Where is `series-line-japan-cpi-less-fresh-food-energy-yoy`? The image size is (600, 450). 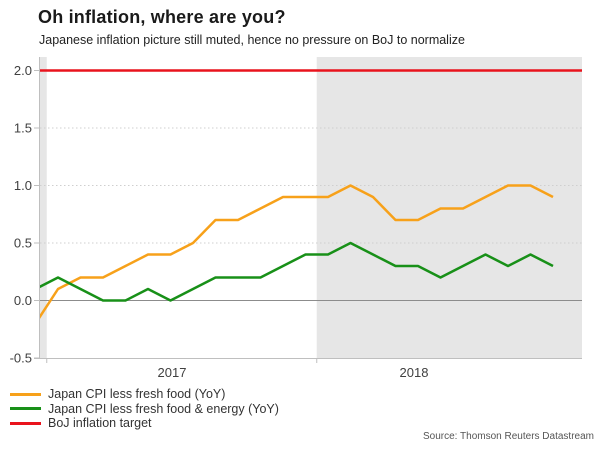
series-line-japan-cpi-less-fresh-food-energy-yoy is located at coordinates (297, 271).